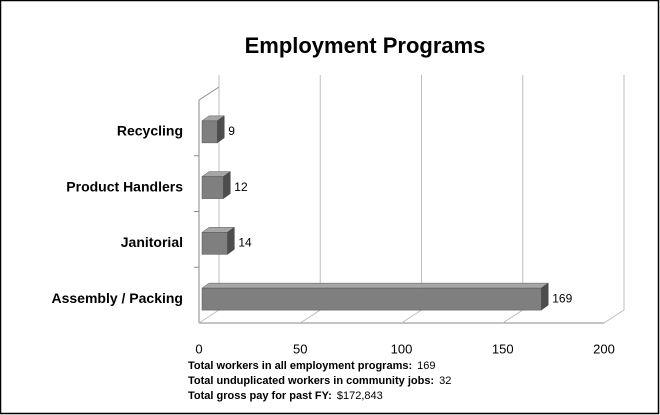 The height and width of the screenshot is (415, 660). What do you see at coordinates (209, 93) in the screenshot?
I see `axis-line` at bounding box center [209, 93].